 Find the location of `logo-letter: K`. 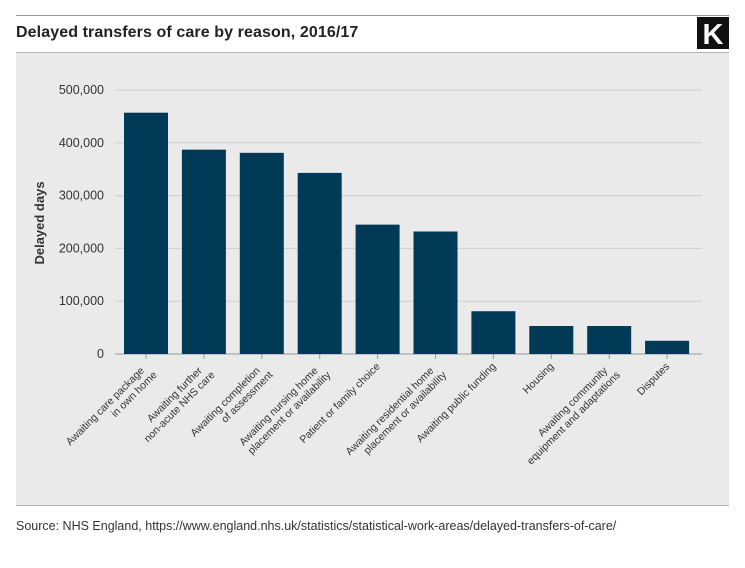

logo-letter: K is located at coordinates (713, 34).